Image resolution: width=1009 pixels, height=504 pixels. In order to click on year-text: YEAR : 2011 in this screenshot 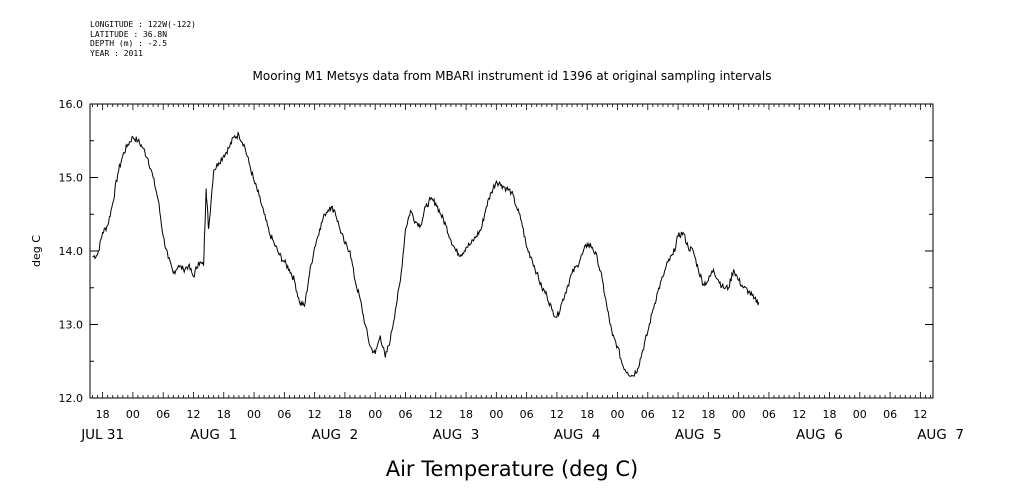, I will do `click(116, 53)`.